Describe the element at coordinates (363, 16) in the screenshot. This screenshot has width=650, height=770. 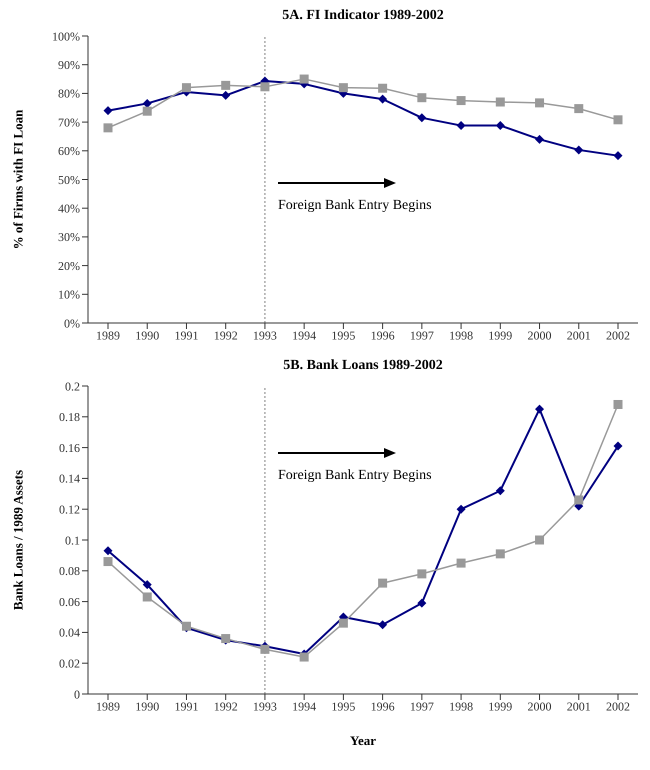
I see `chart-title: 5A. FI Indicator 1989-2002` at that location.